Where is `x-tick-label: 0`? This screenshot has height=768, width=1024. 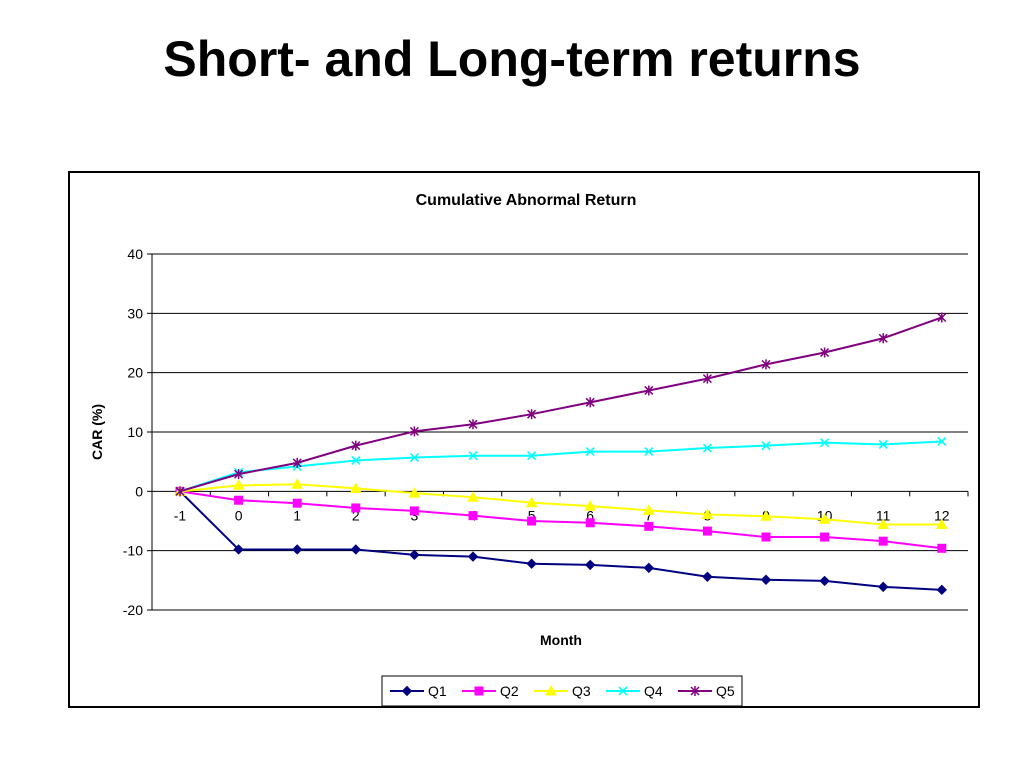
x-tick-label: 0 is located at coordinates (239, 515).